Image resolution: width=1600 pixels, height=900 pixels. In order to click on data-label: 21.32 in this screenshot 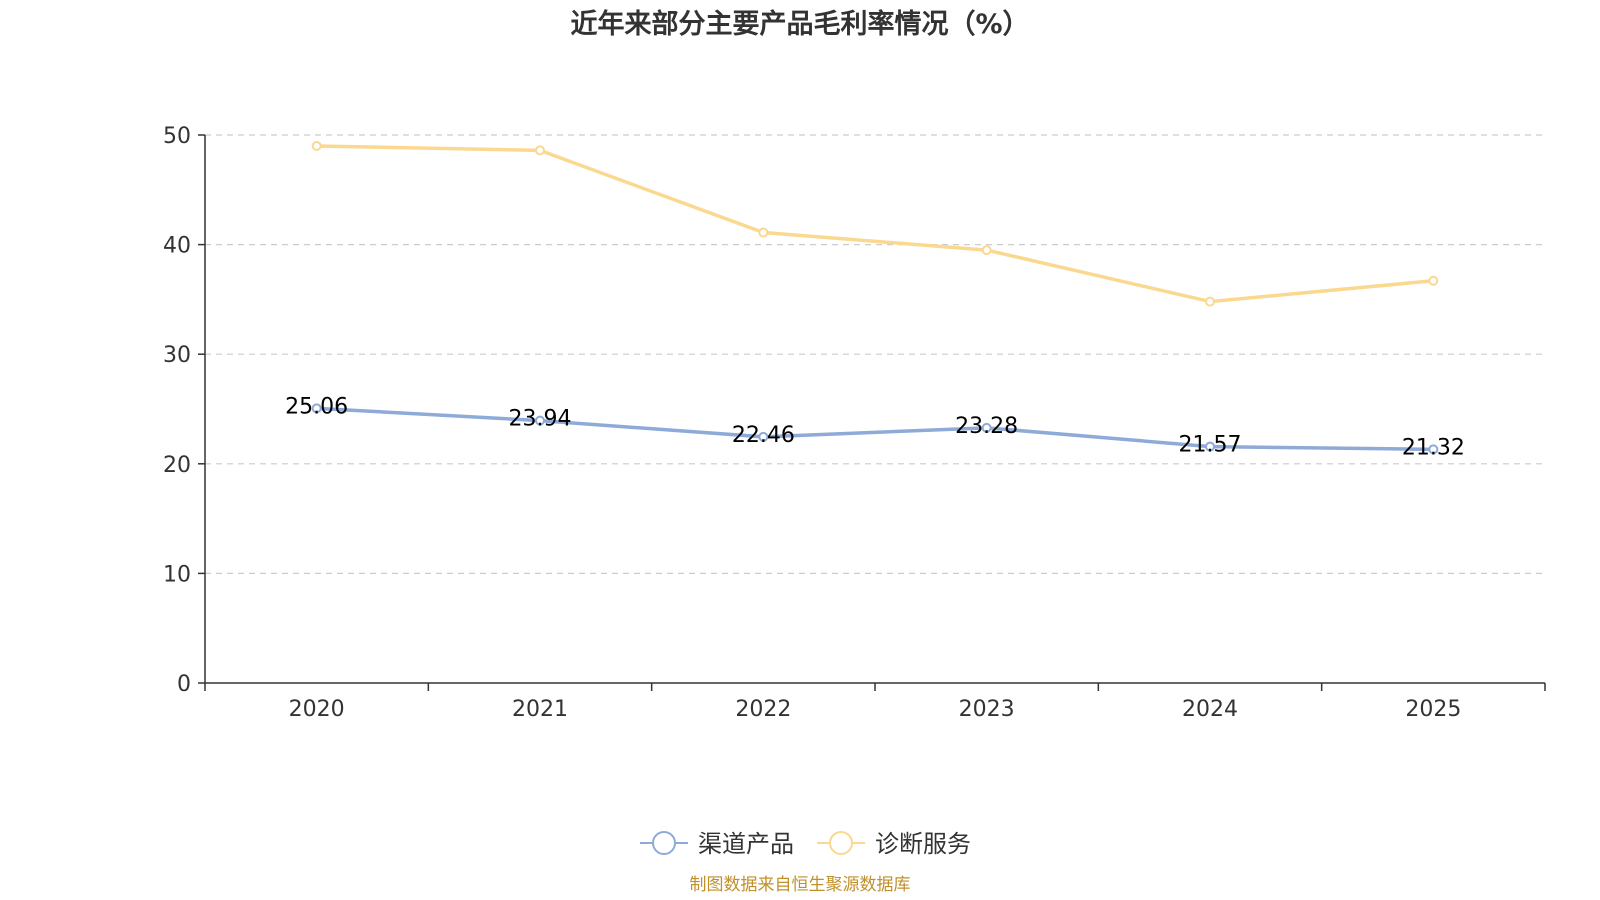, I will do `click(1433, 447)`.